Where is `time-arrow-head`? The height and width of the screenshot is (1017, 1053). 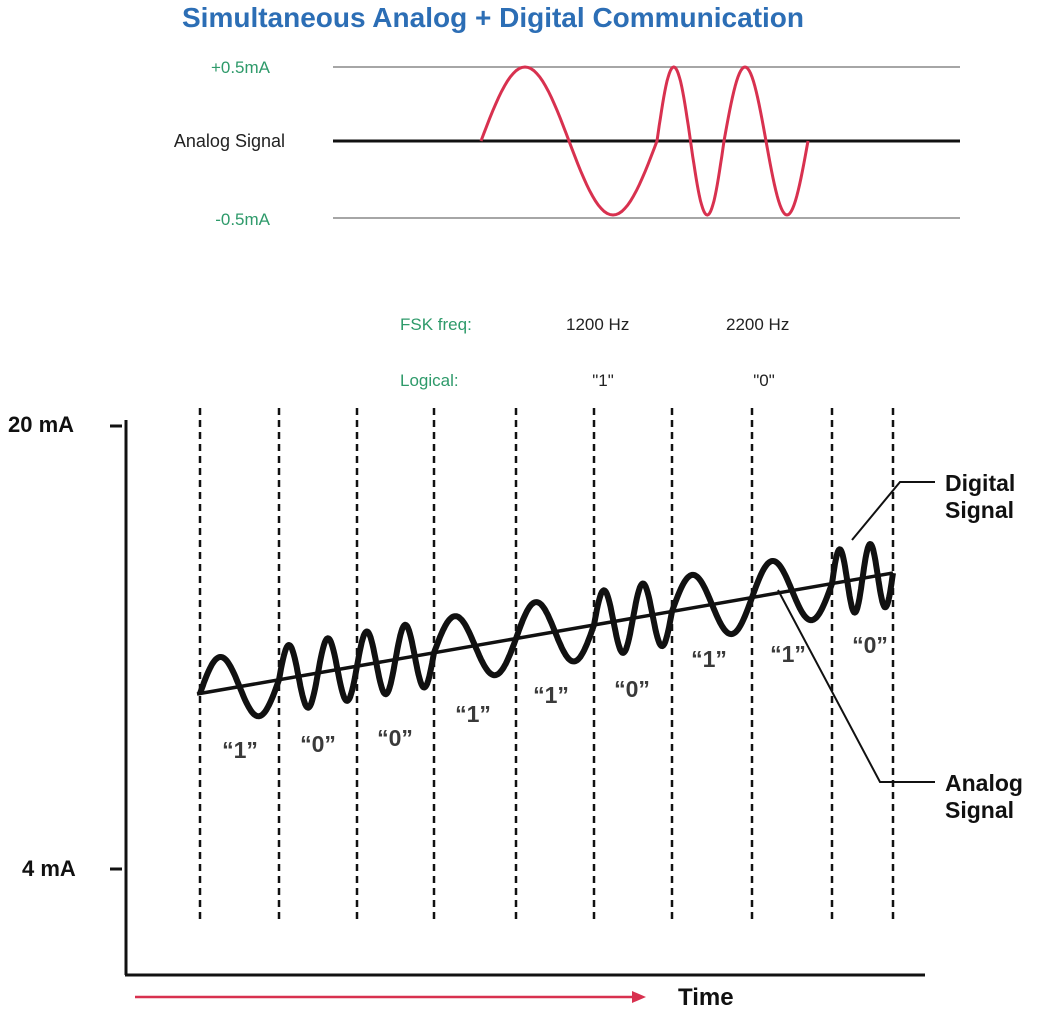 time-arrow-head is located at coordinates (639, 997).